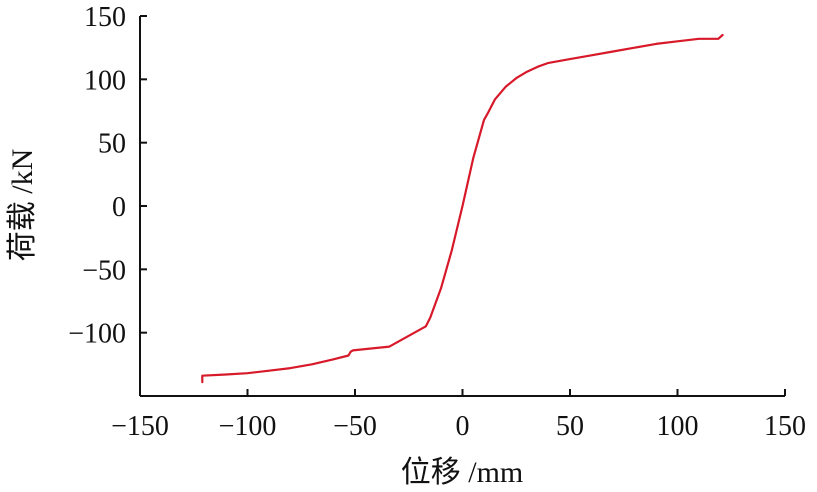 The height and width of the screenshot is (492, 817). Describe the element at coordinates (112, 144) in the screenshot. I see `y-tick-label: 50` at that location.